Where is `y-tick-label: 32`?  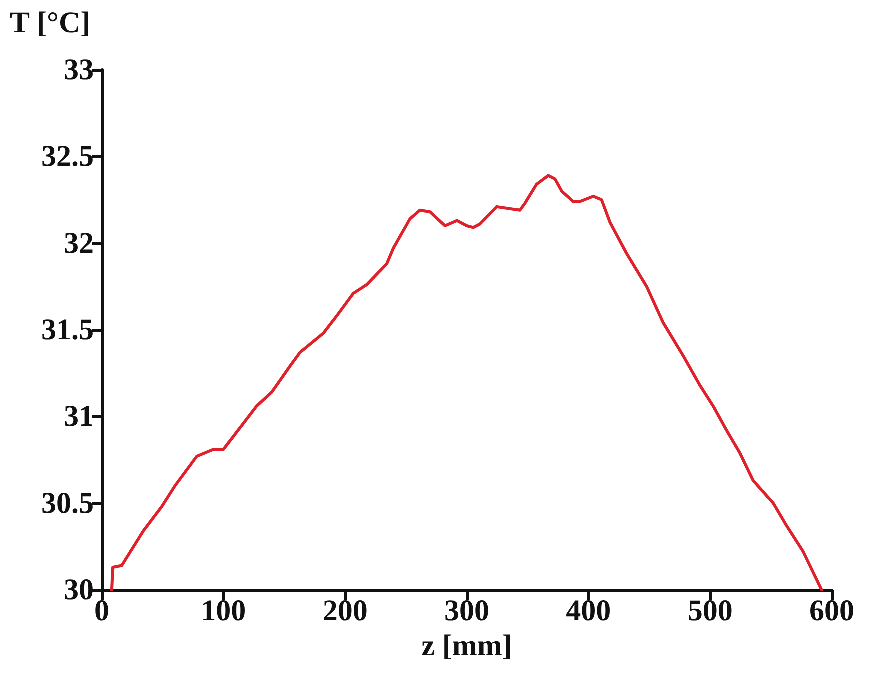
y-tick-label: 32 is located at coordinates (79, 243).